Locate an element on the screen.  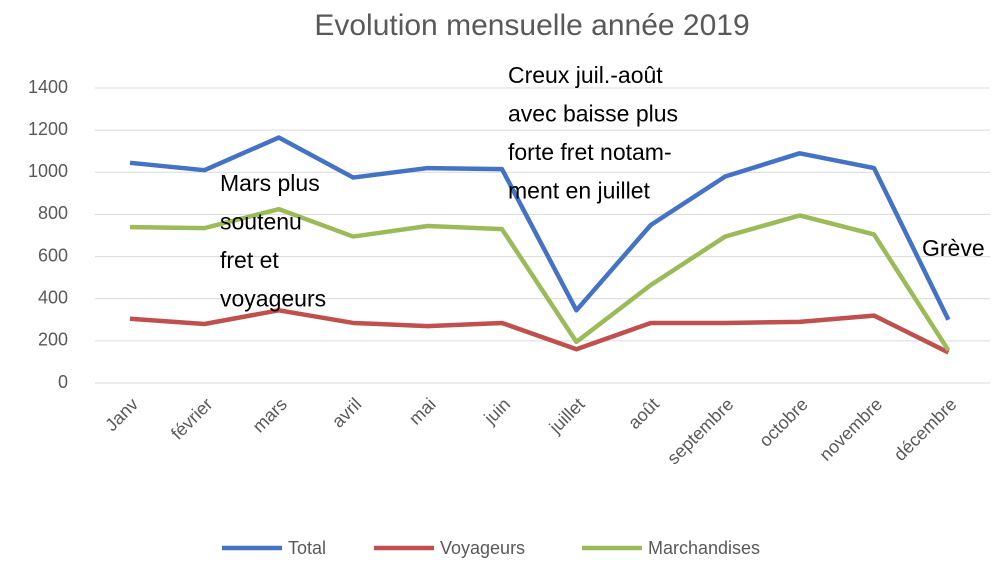
annotation: ment en juillet is located at coordinates (579, 191).